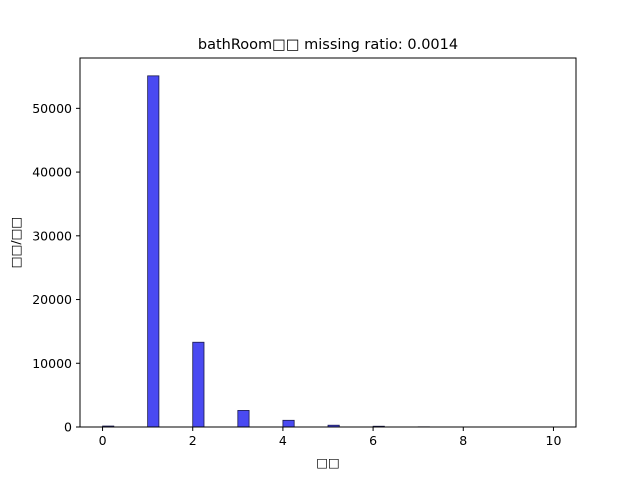 The image size is (640, 480). What do you see at coordinates (330, 437) in the screenshot?
I see `x-ticks-group: 0 2 4 6 8 10` at bounding box center [330, 437].